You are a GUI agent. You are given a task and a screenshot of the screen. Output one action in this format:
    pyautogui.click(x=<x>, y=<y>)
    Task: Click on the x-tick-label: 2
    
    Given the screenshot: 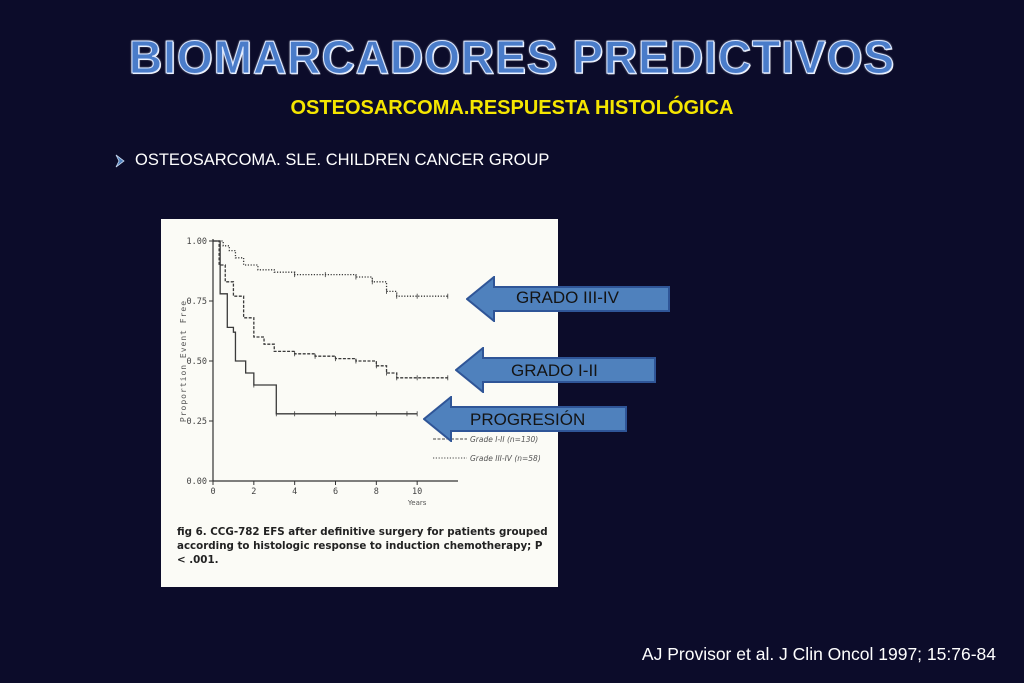 What is the action you would take?
    pyautogui.click(x=253, y=492)
    